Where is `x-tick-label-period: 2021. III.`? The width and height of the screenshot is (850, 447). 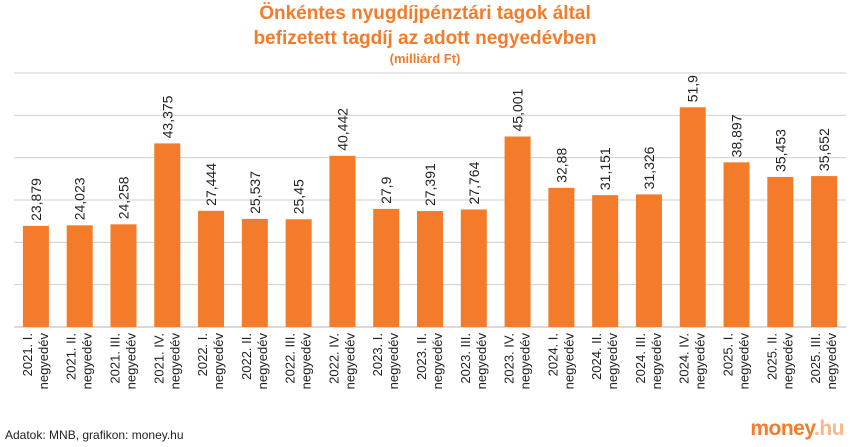
x-tick-label-period: 2021. III. is located at coordinates (114, 358).